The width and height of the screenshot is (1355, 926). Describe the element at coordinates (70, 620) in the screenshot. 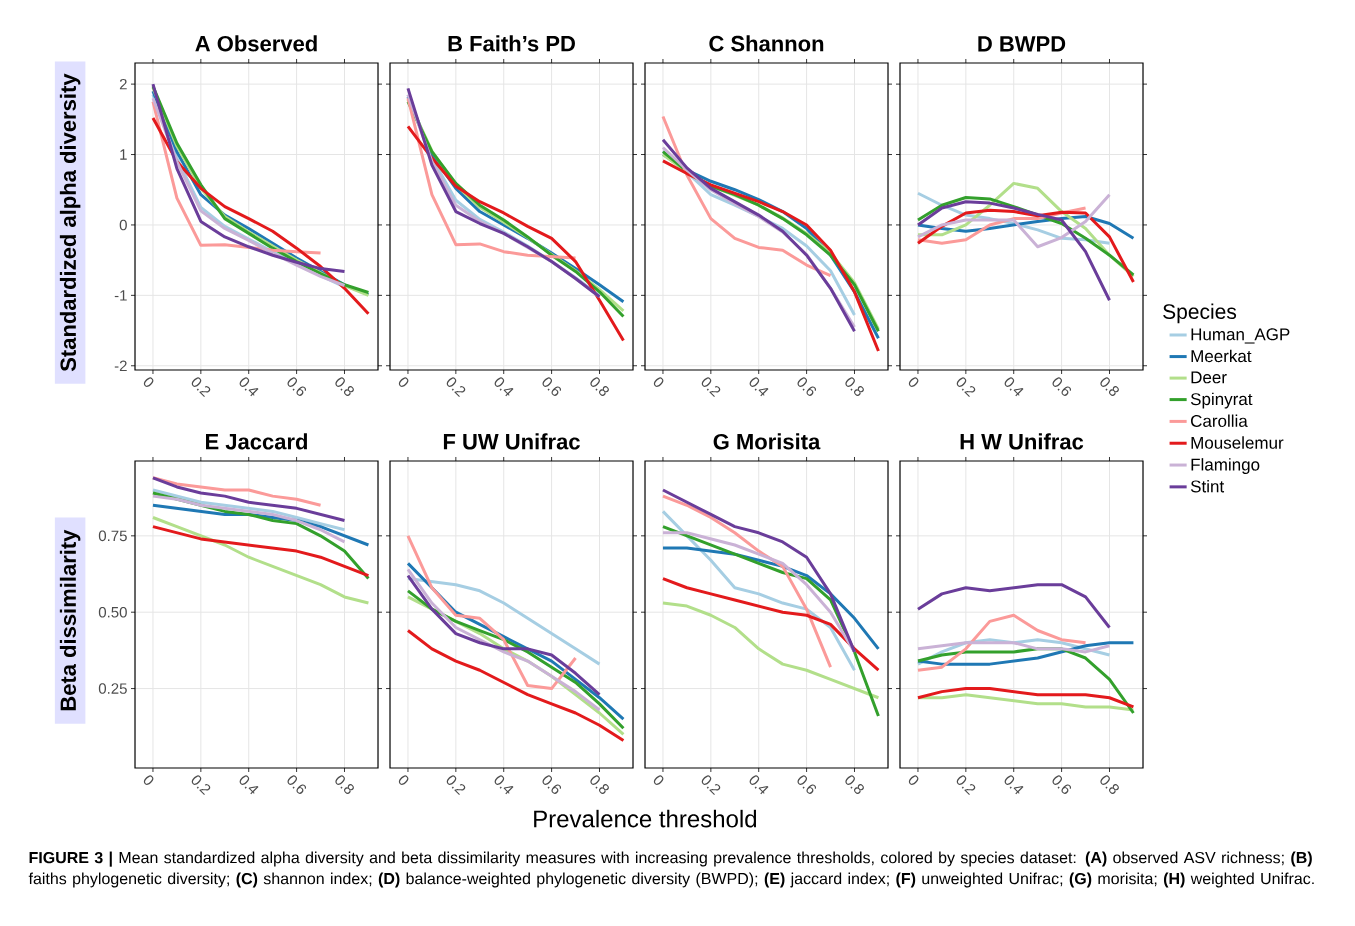

I see `y-axis-title: Beta dissimilarity` at that location.